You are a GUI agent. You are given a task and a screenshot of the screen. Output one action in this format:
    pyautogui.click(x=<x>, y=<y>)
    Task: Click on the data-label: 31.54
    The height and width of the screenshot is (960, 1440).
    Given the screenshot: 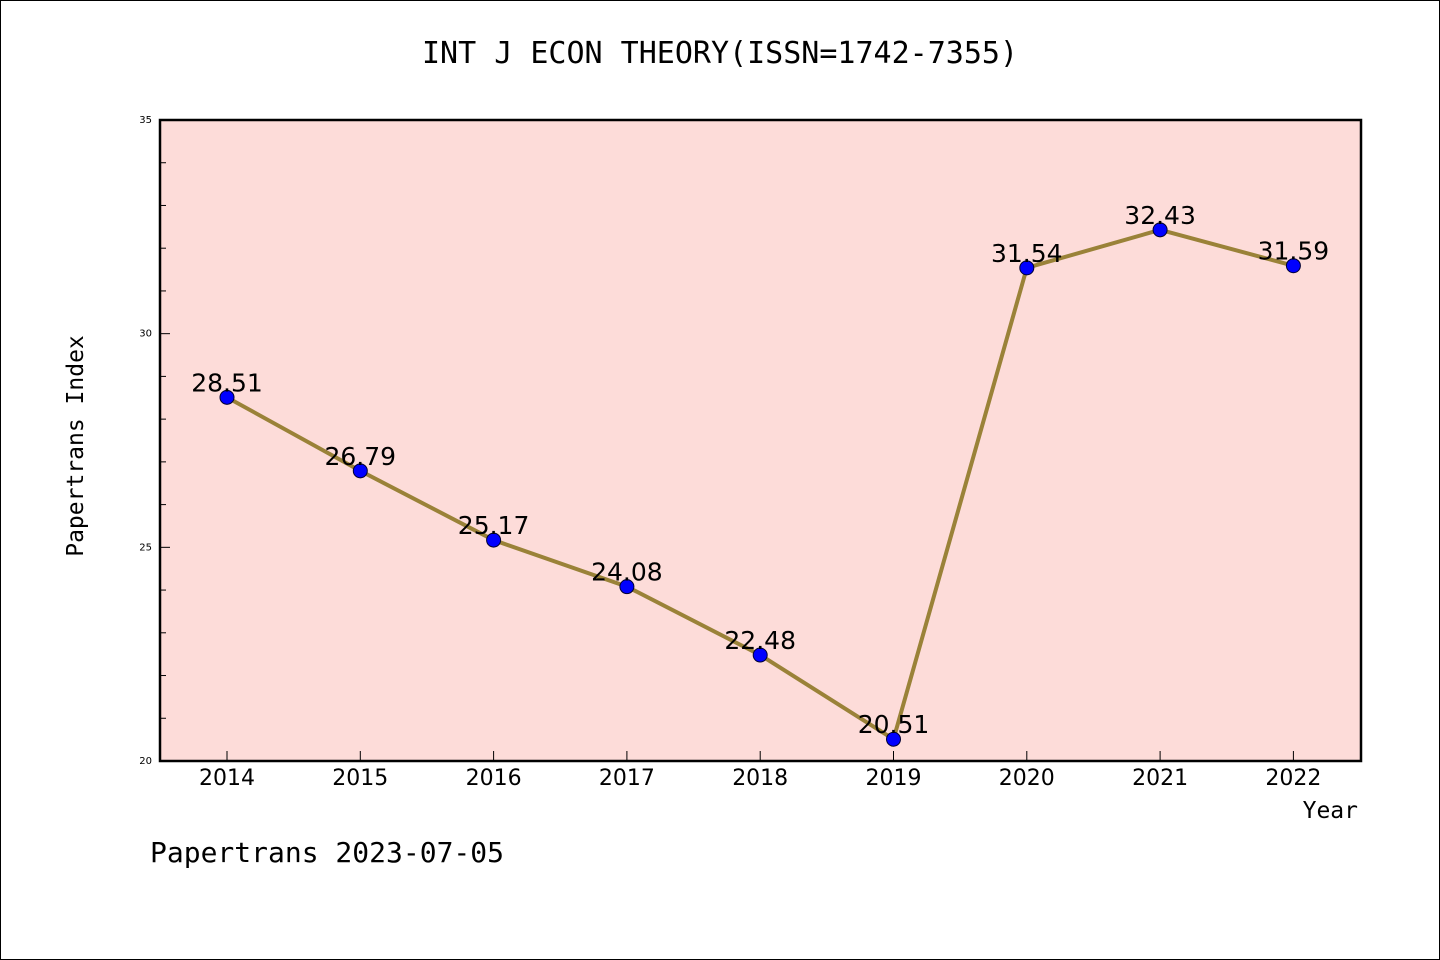 What is the action you would take?
    pyautogui.click(x=1027, y=253)
    